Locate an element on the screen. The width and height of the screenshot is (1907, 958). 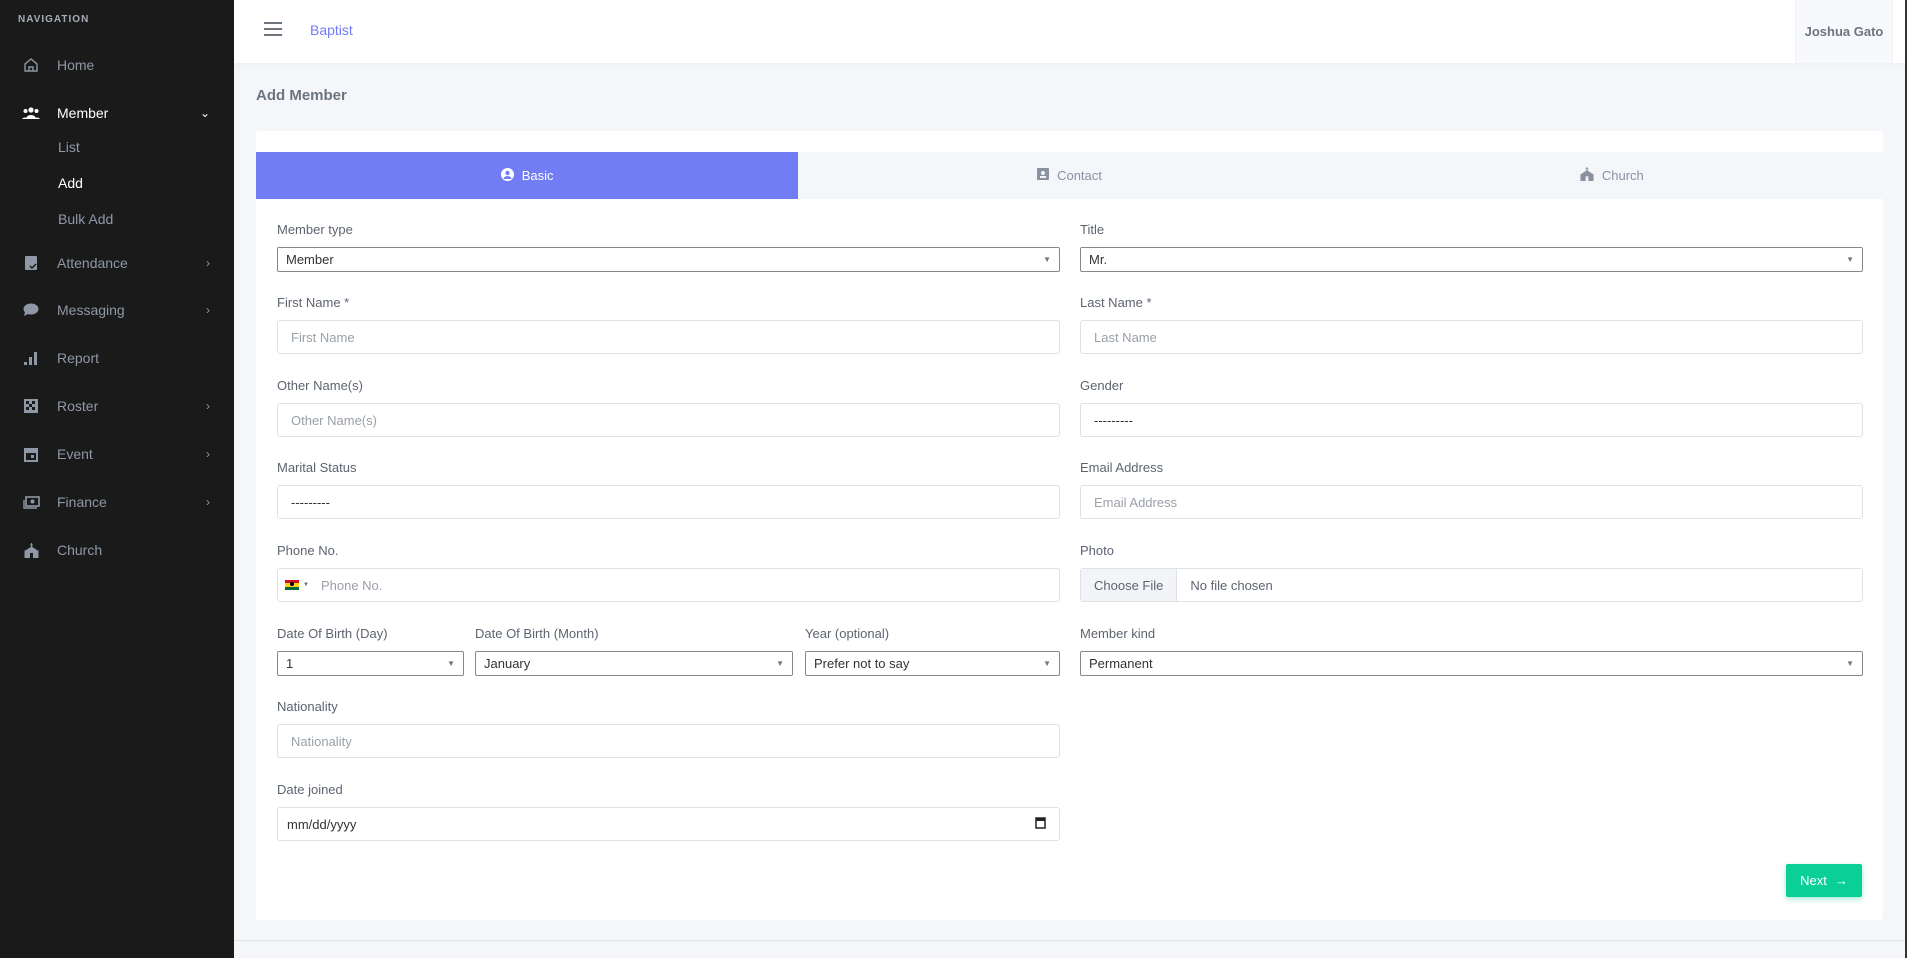
photo-group: Photo Choose File No file chosen is located at coordinates (1471, 572).